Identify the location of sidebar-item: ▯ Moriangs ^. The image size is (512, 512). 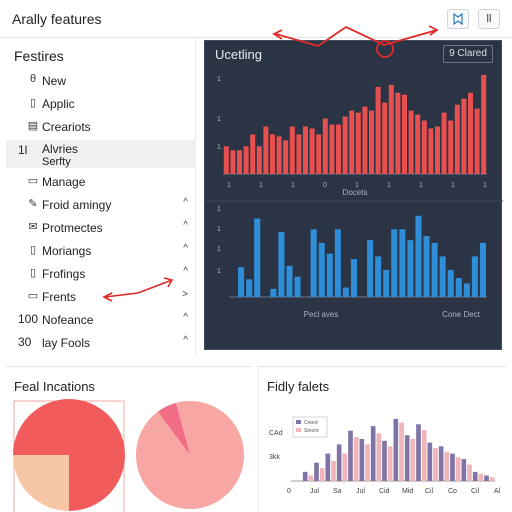
(101, 251).